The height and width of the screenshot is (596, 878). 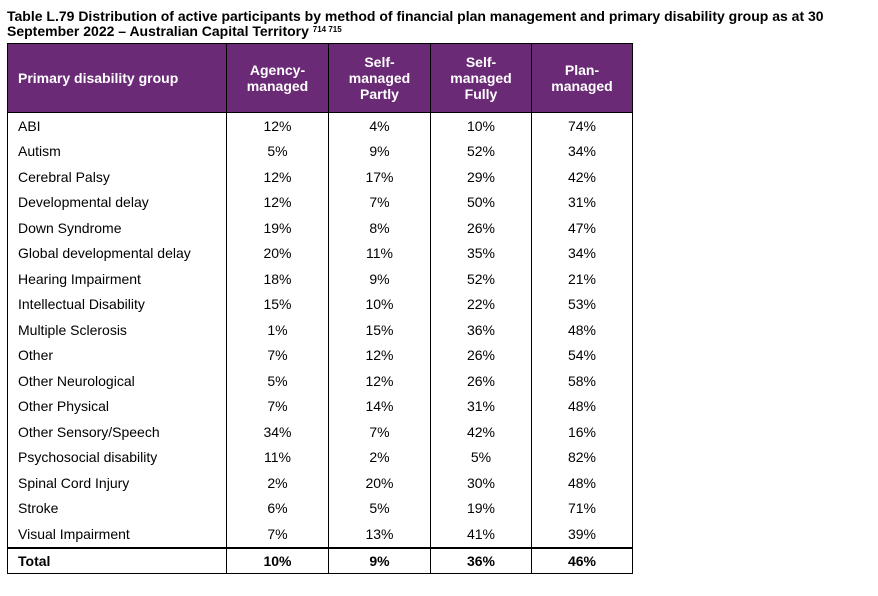 What do you see at coordinates (117, 508) in the screenshot?
I see `disability-group-cell: Stroke` at bounding box center [117, 508].